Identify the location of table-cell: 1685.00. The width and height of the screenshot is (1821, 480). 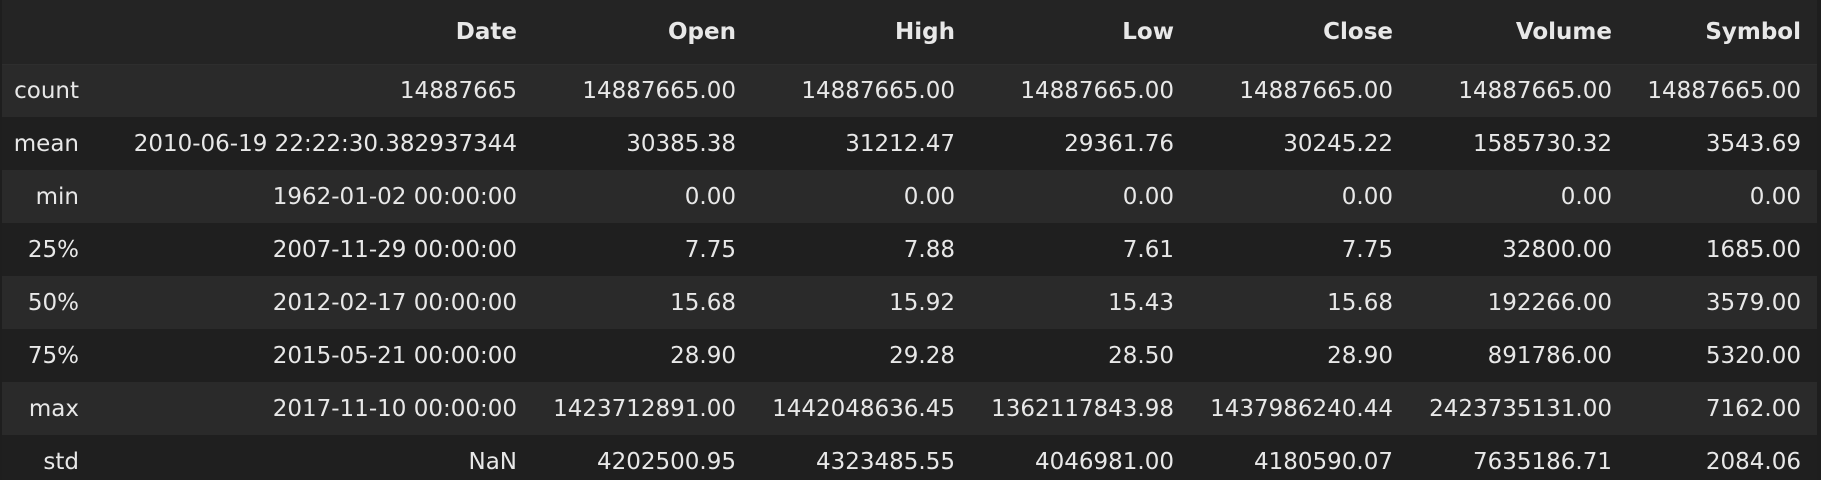
(1753, 249).